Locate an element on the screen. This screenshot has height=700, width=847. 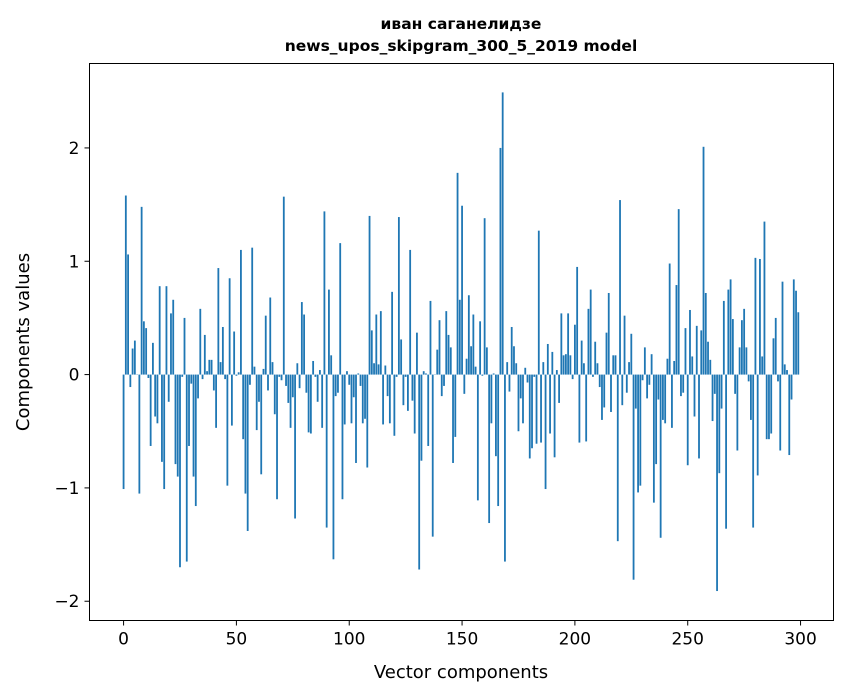
y-axis-label: Components values is located at coordinates (23, 342).